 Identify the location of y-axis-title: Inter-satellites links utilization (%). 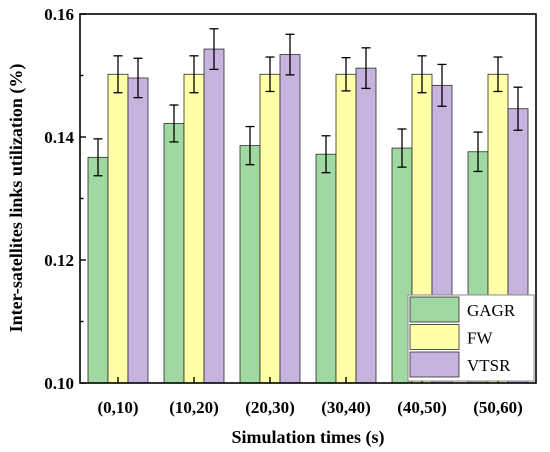
(16, 198).